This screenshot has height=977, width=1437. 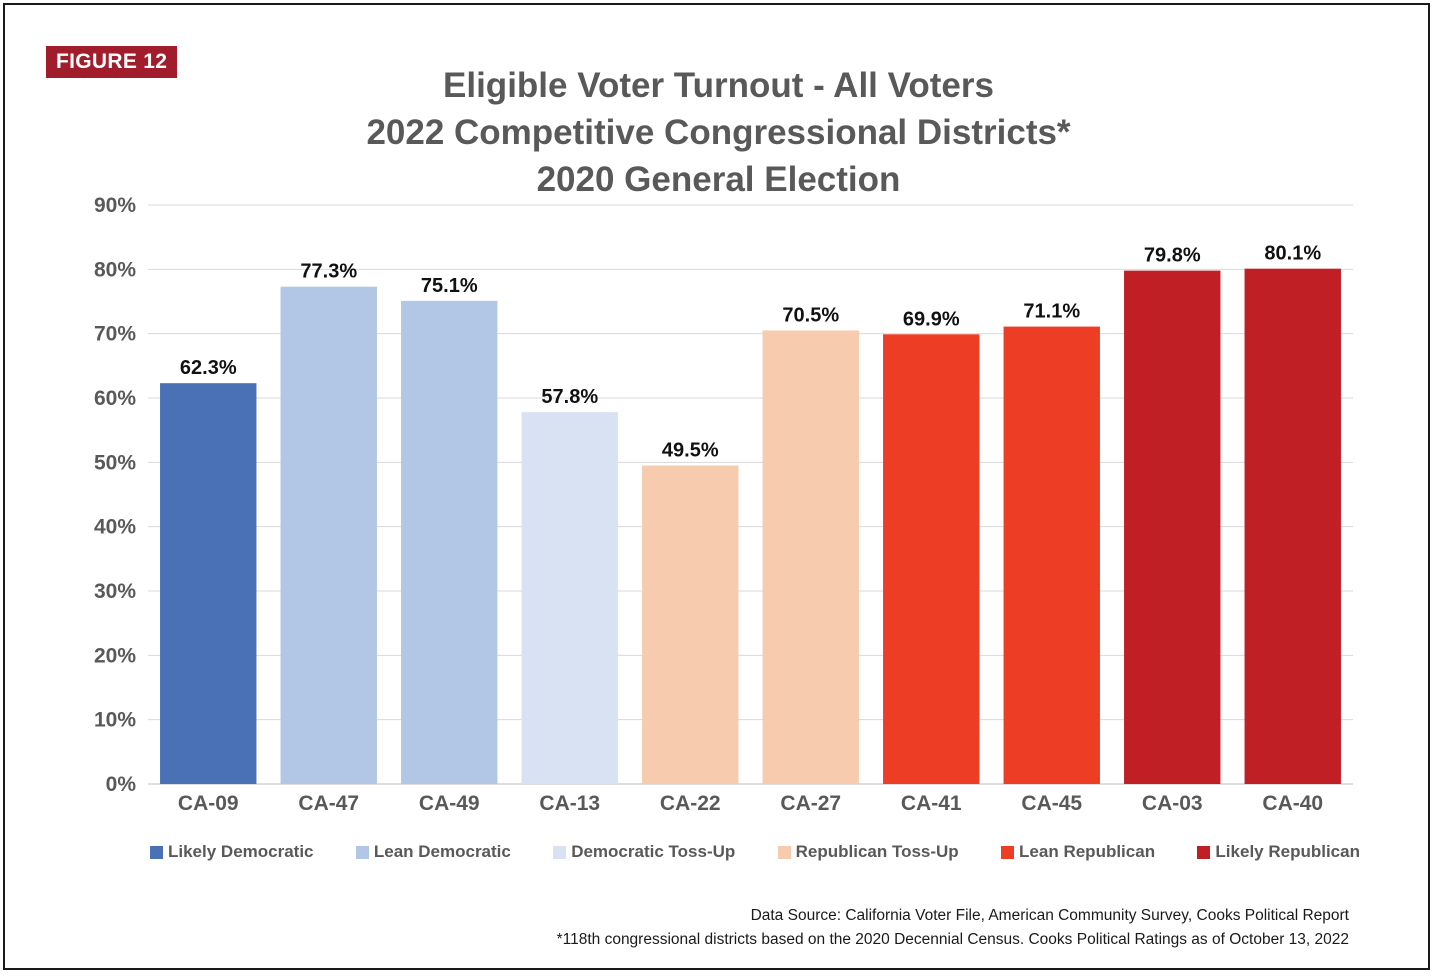 What do you see at coordinates (690, 803) in the screenshot?
I see `x-tick-label: CA-22` at bounding box center [690, 803].